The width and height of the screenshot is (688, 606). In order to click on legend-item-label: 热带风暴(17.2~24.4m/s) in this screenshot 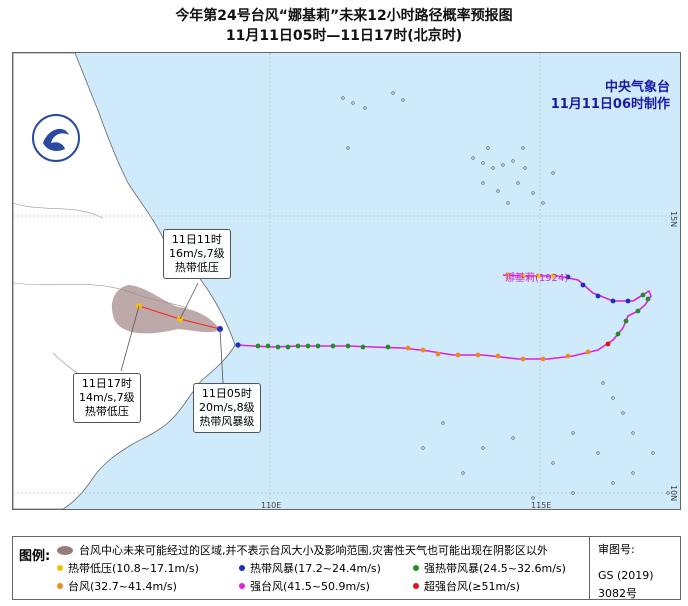, I will do `click(315, 568)`.